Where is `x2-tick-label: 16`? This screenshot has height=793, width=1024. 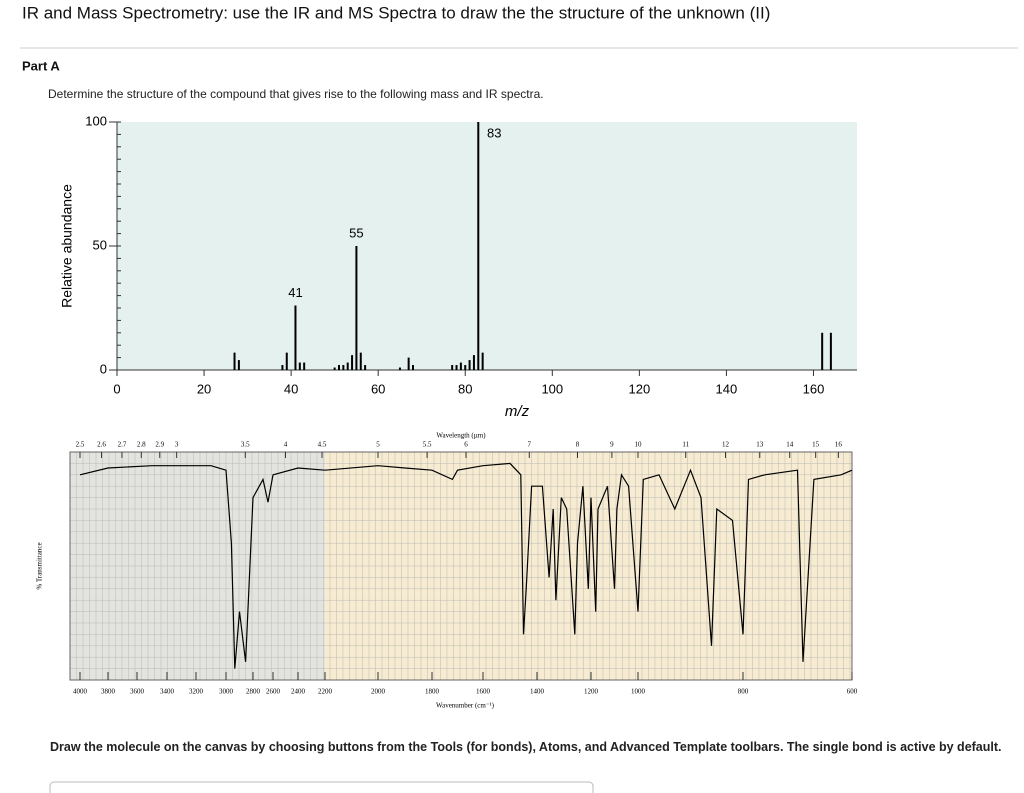 x2-tick-label: 16 is located at coordinates (839, 445).